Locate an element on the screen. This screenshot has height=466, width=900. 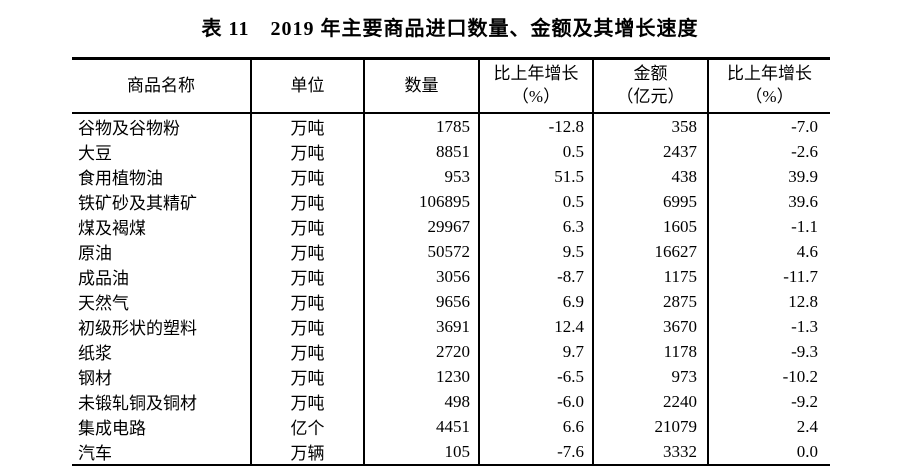
amount-growth-cell: 2.4 is located at coordinates (768, 426).